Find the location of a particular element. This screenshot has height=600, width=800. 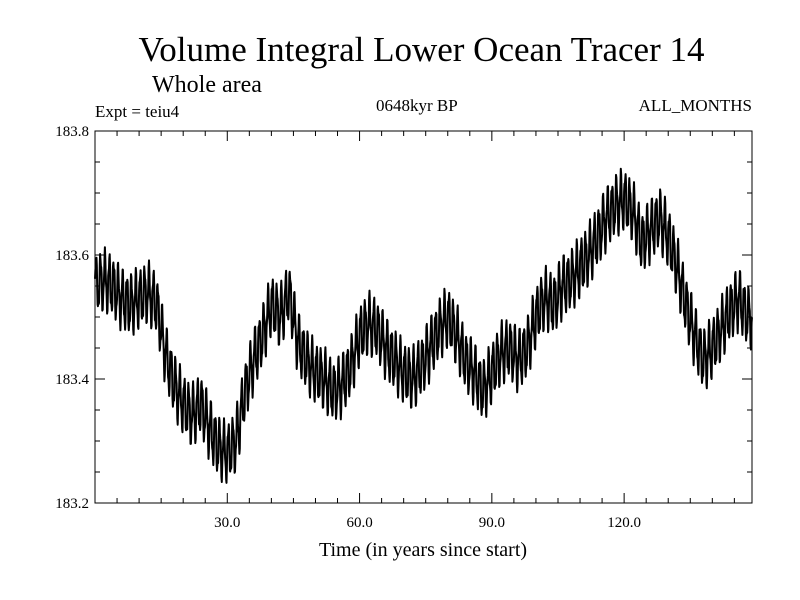

x-tick-label: 60.0 is located at coordinates (359, 523).